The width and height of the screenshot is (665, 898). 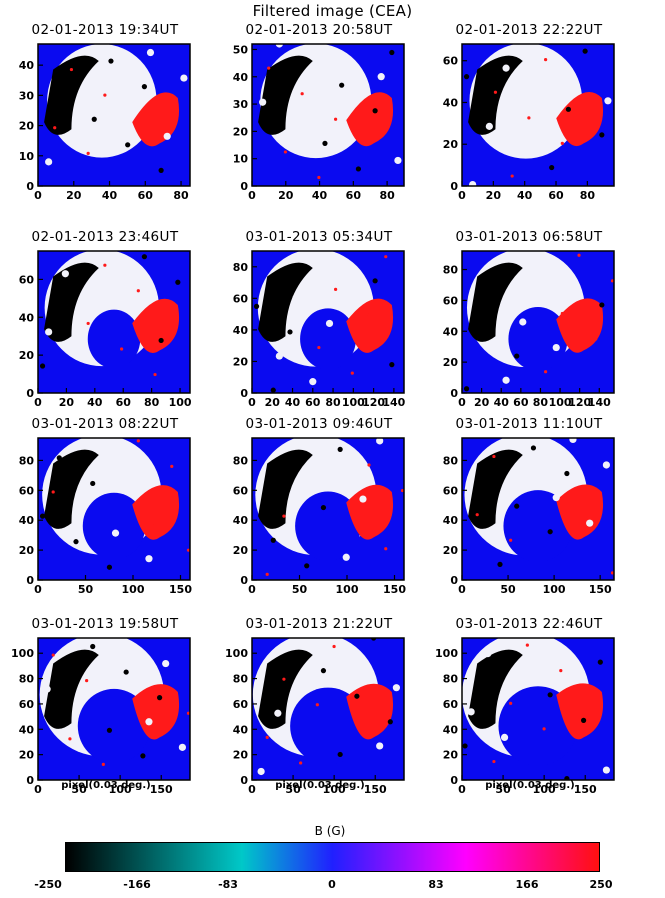 What do you see at coordinates (105, 122) in the screenshot?
I see `panel-plot: 0 20 40 60 80 0 10 20 30 40` at bounding box center [105, 122].